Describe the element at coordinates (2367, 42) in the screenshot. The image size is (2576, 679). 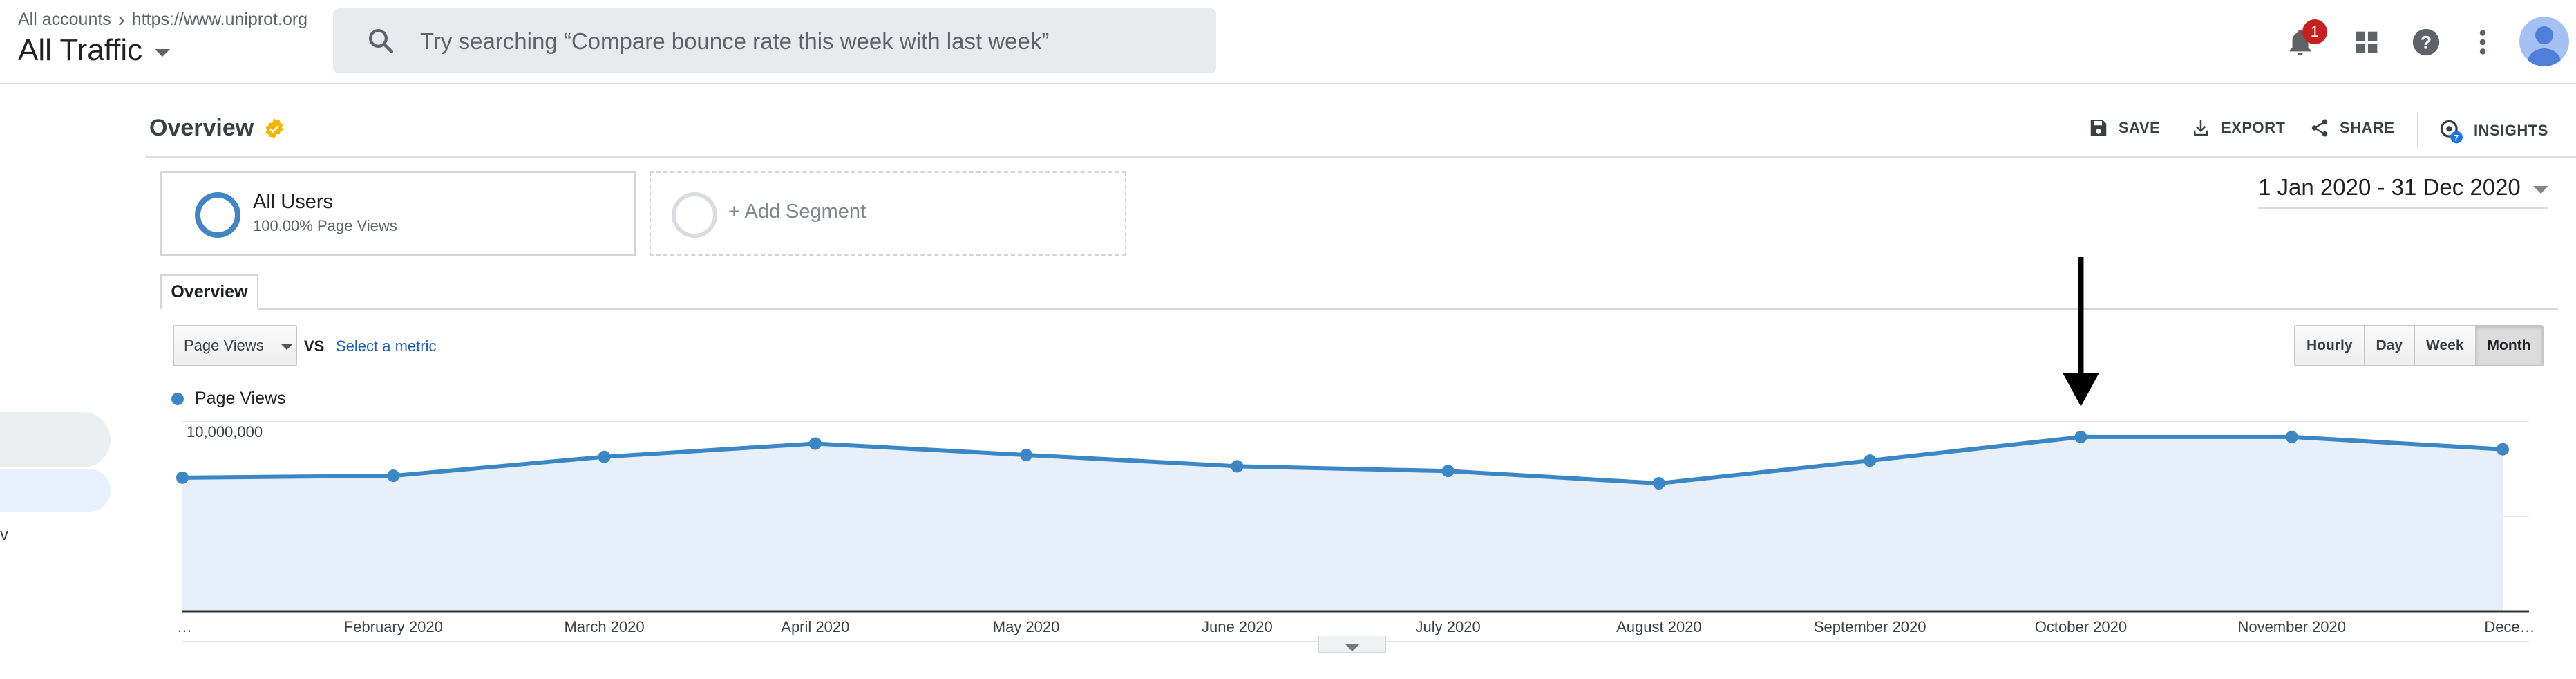
I see `apps-grid-icon` at that location.